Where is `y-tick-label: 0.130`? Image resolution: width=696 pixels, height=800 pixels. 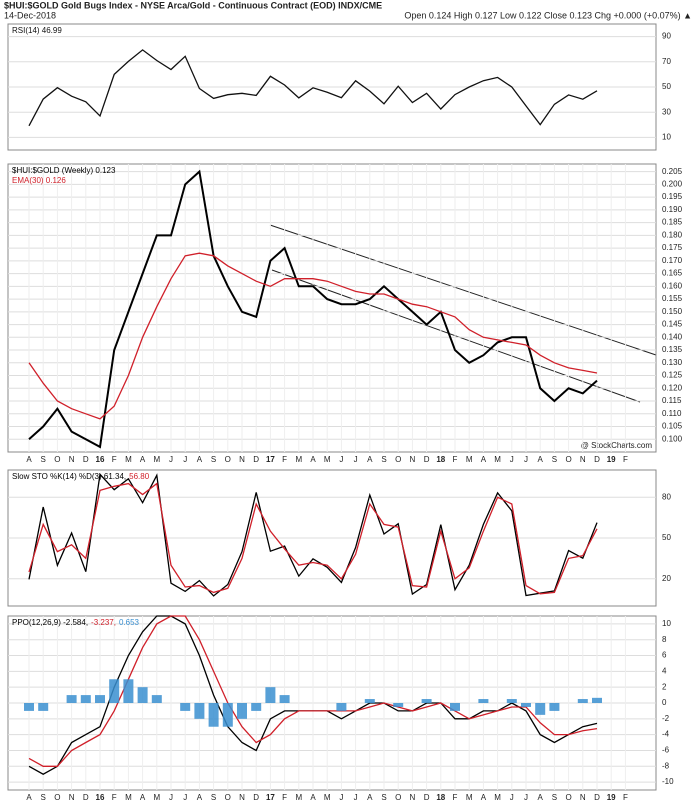
y-tick-label: 0.130 is located at coordinates (672, 362).